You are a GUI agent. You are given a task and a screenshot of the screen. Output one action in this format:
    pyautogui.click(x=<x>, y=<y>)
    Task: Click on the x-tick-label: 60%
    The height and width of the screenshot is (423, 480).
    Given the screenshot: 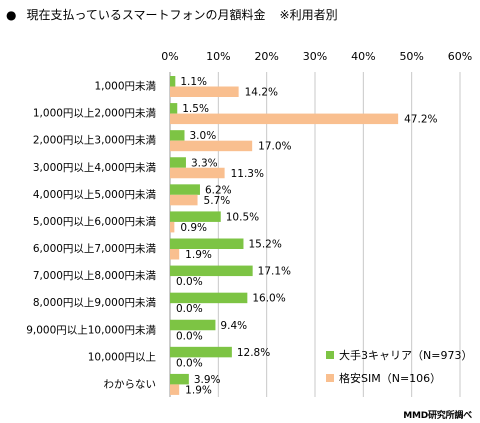 What is the action you would take?
    pyautogui.click(x=460, y=56)
    